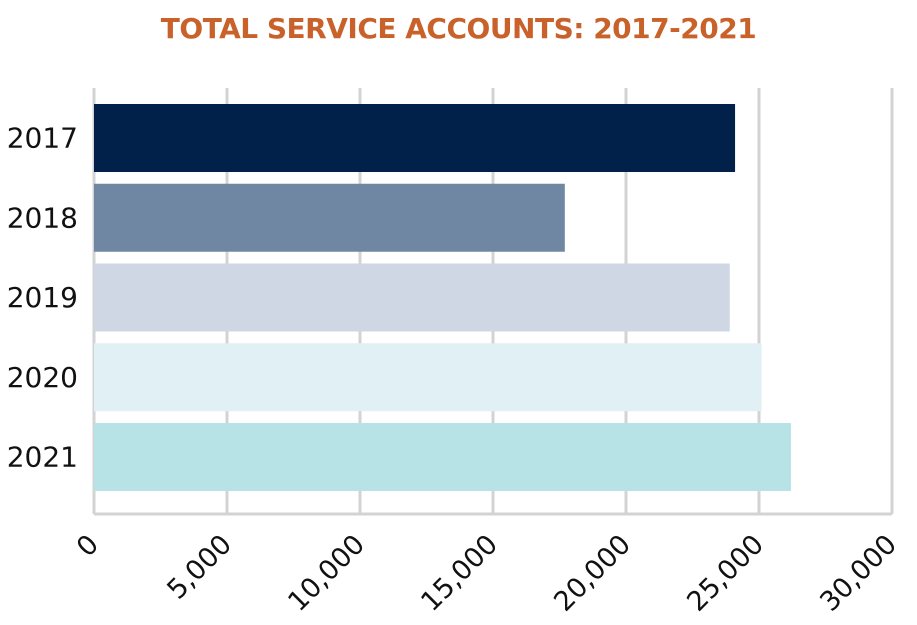 Image resolution: width=917 pixels, height=625 pixels. I want to click on category-label-2018: 2018, so click(42, 217).